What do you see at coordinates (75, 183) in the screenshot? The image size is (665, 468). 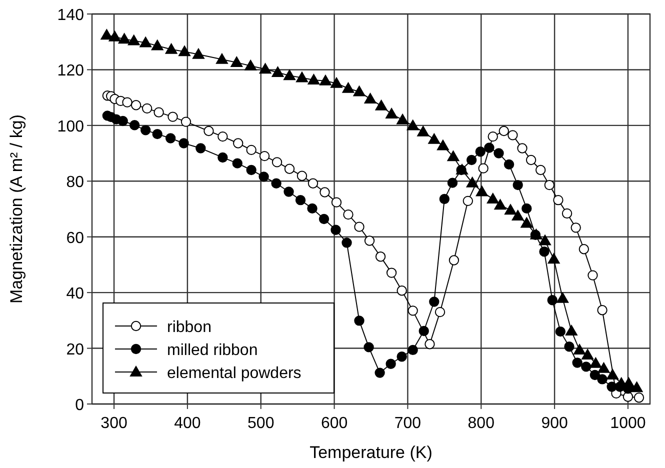 I see `y-tick-label: 80` at bounding box center [75, 183].